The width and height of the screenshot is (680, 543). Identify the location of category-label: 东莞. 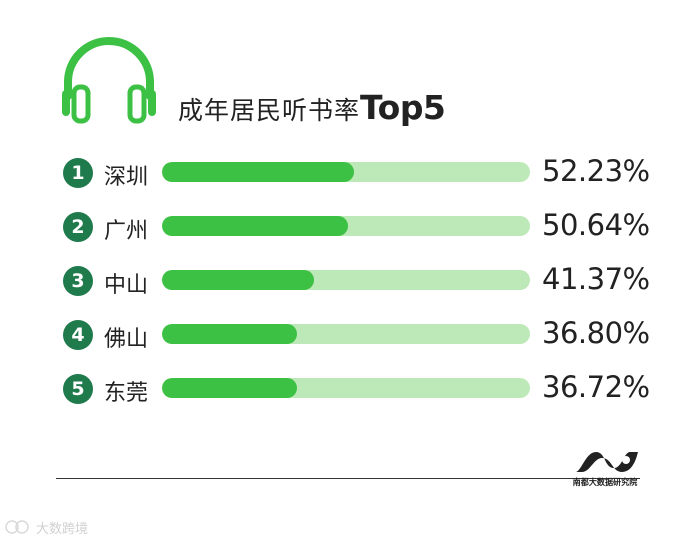
(126, 393).